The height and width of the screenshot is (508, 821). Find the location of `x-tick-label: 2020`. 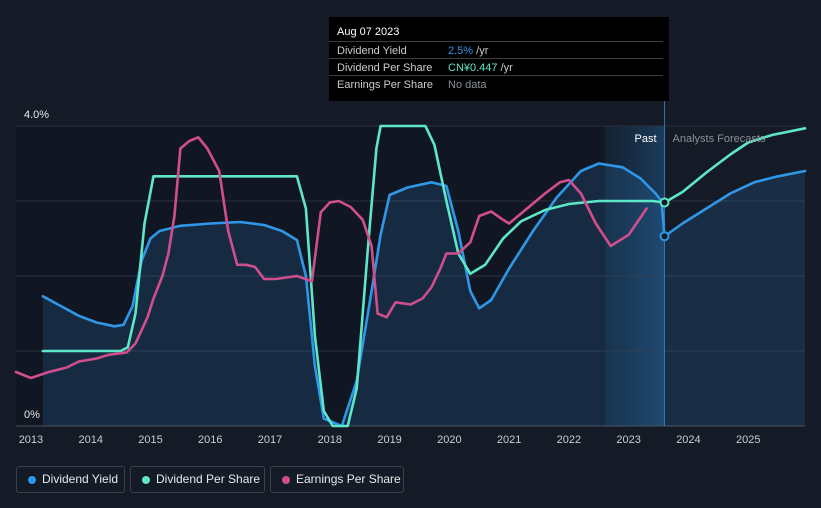

x-tick-label: 2020 is located at coordinates (449, 440).